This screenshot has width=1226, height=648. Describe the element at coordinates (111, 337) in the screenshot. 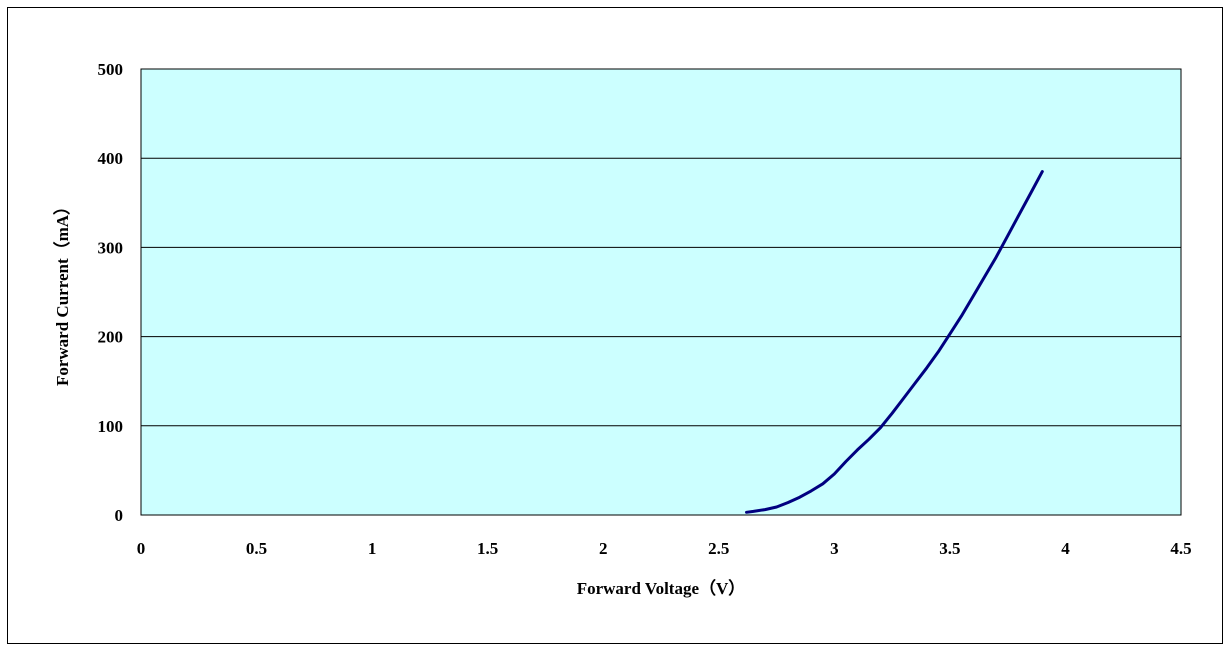

I see `y-tick-label: 200` at that location.